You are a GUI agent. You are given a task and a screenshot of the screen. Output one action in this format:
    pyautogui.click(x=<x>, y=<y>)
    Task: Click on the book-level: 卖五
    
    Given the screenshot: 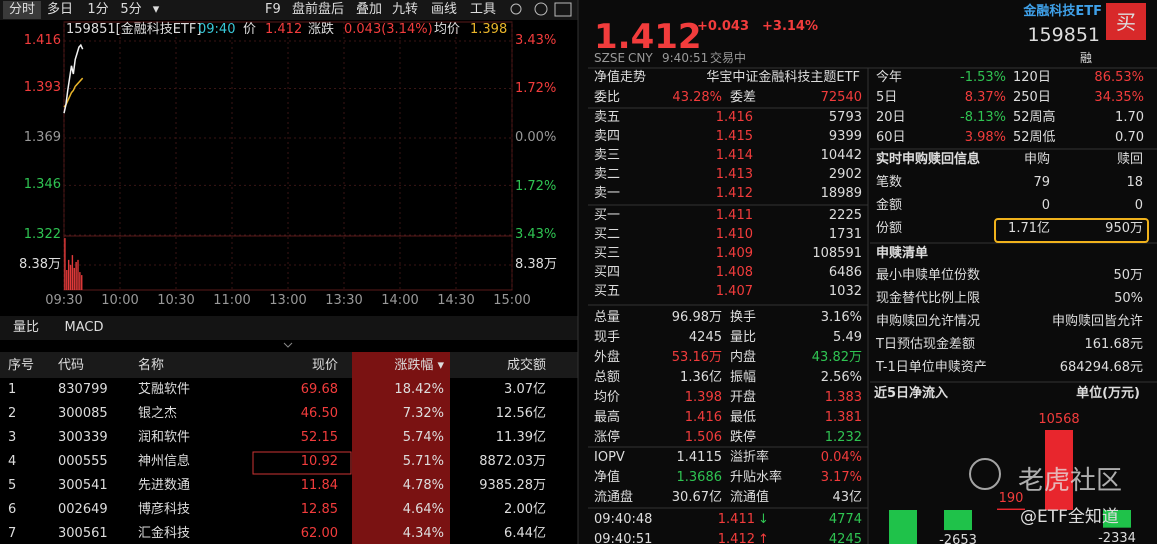 What is the action you would take?
    pyautogui.click(x=607, y=117)
    